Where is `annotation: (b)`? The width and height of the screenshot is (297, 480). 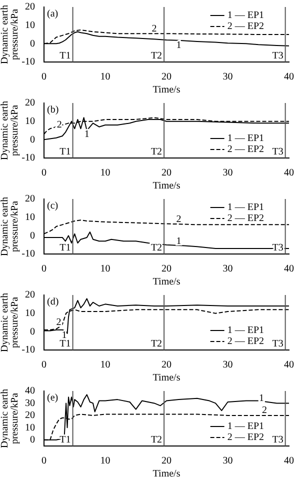 annotation: (b) is located at coordinates (53, 110).